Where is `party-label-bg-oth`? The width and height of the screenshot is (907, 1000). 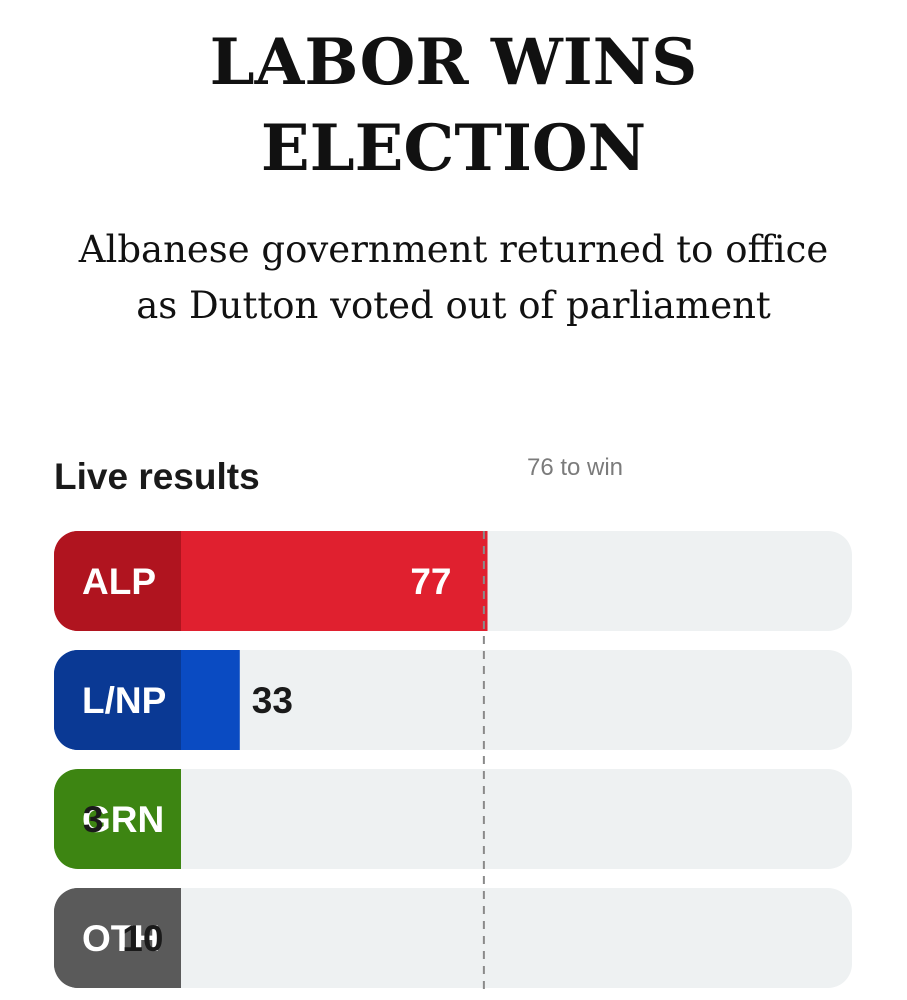
party-label-bg-oth is located at coordinates (117, 938).